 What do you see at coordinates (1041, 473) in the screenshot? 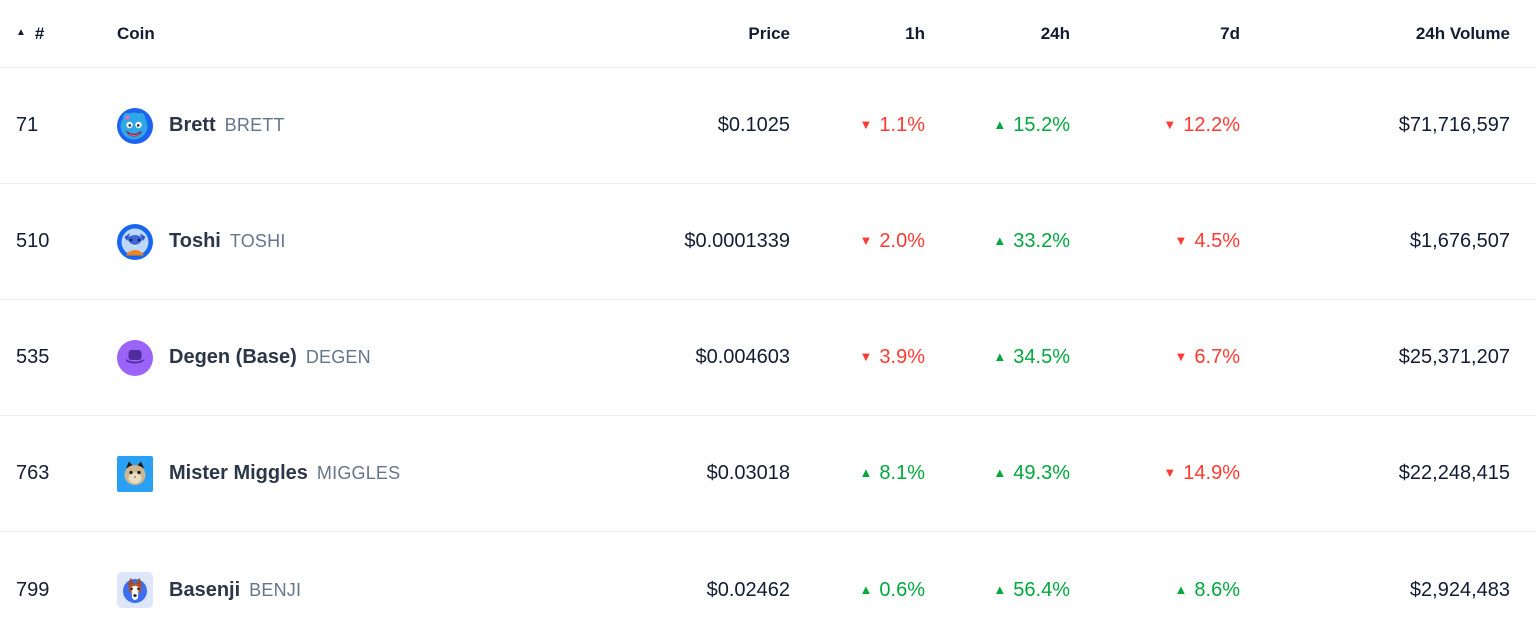
I see `change-value: 49.3%` at bounding box center [1041, 473].